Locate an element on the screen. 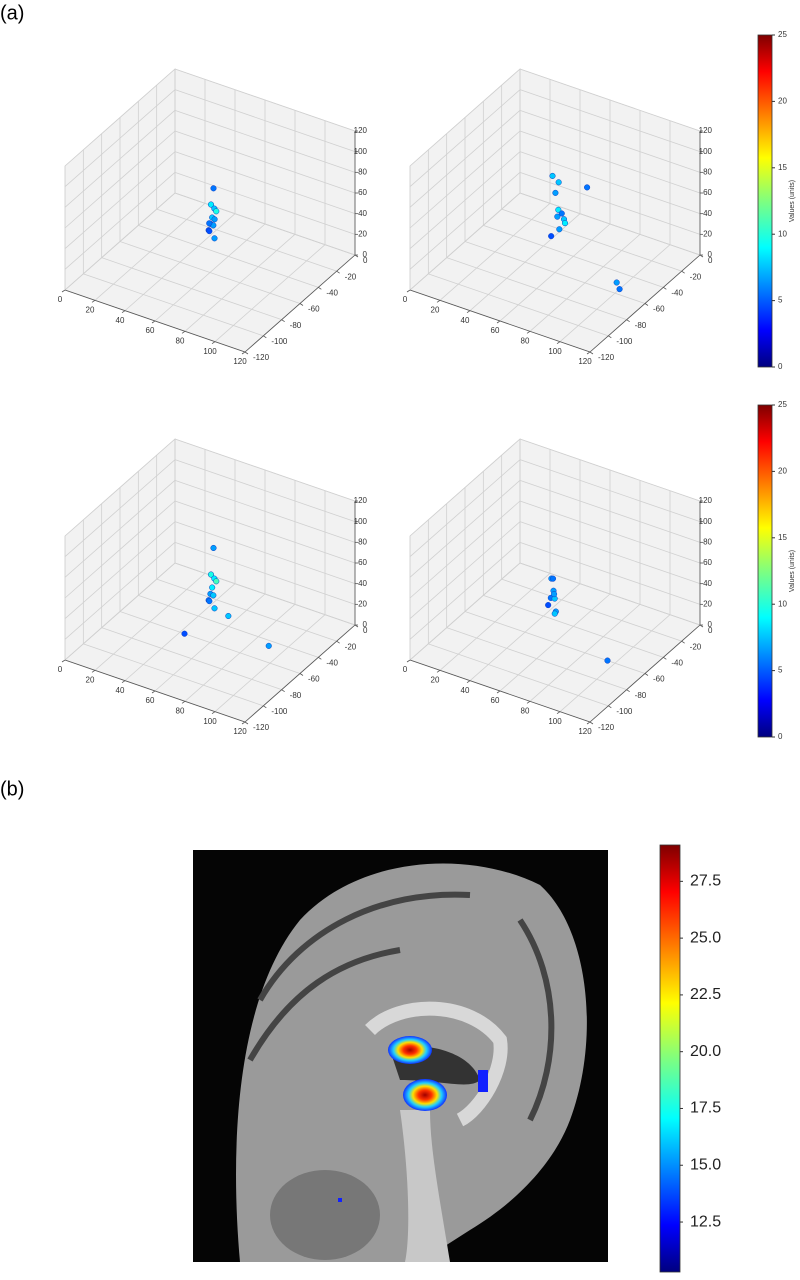  x-tick-label: 40 is located at coordinates (120, 320).